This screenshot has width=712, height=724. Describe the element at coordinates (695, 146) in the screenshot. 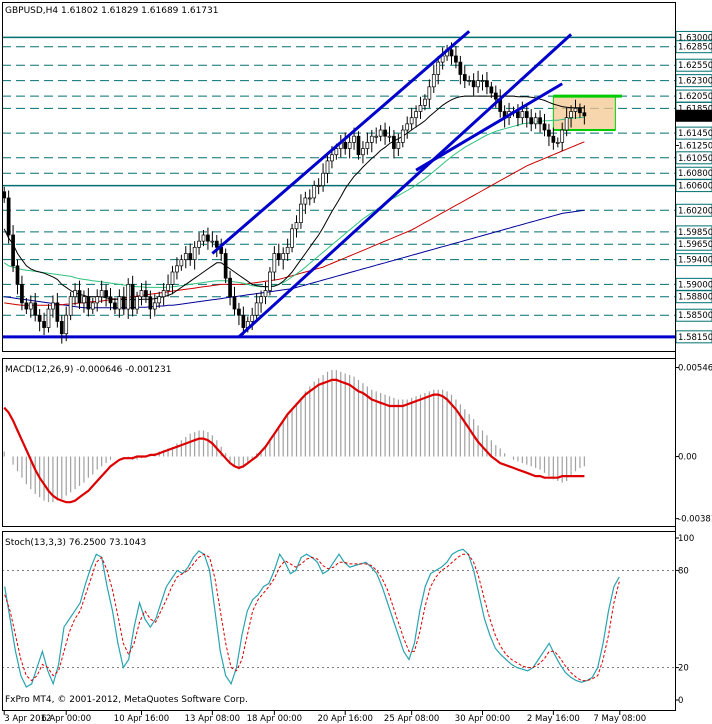

I see `price-tick-label: 1.61250` at that location.